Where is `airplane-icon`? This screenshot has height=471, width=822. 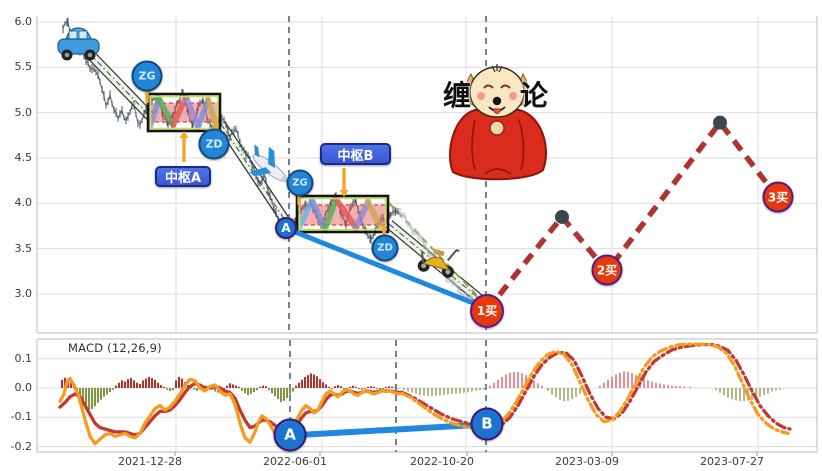
airplane-icon is located at coordinates (268, 163).